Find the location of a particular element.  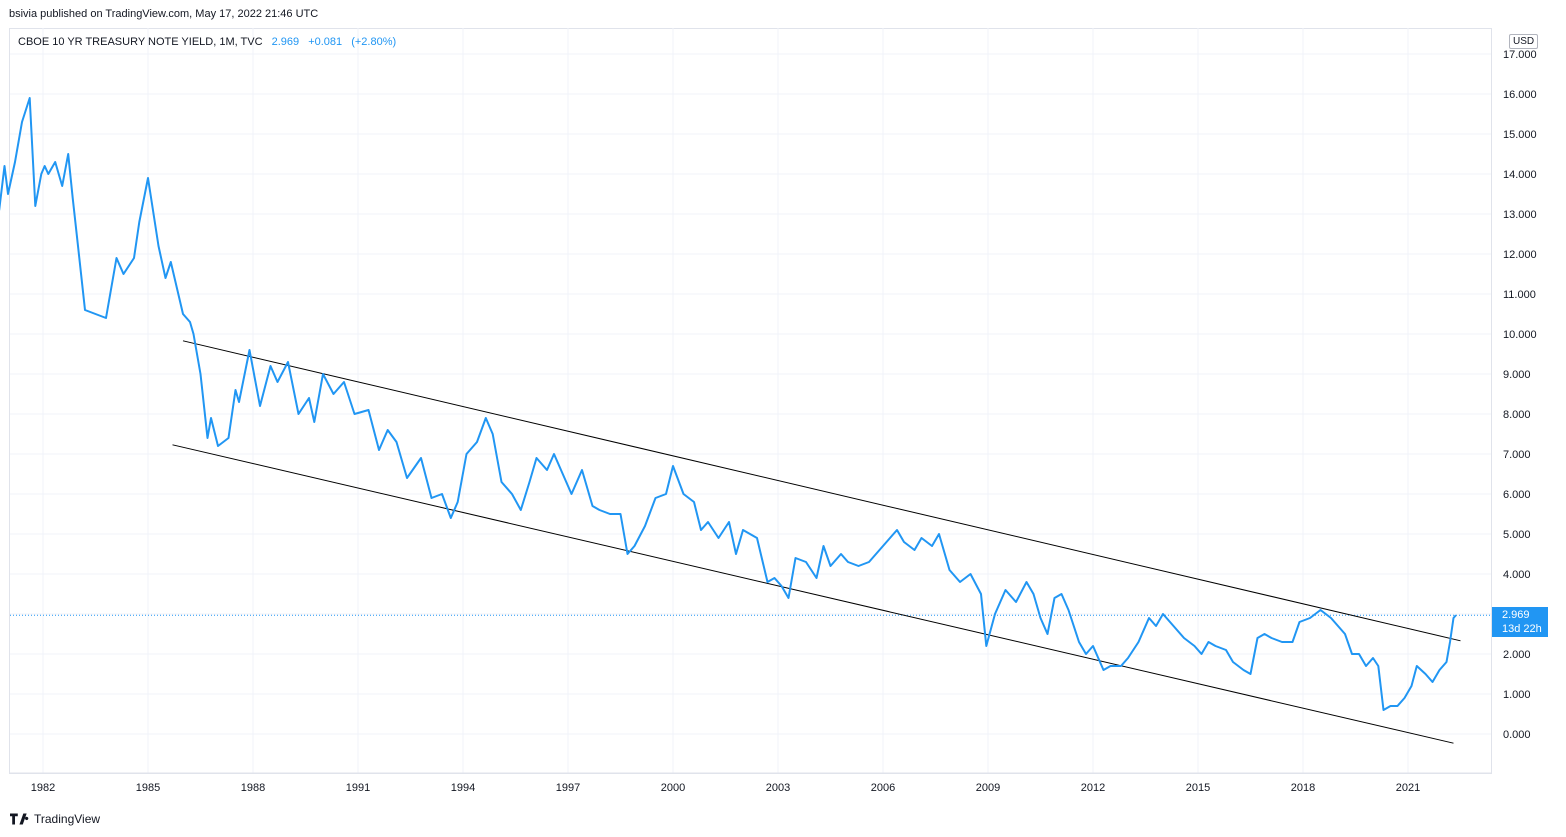

price-tick-label: 2.000 is located at coordinates (1517, 655).